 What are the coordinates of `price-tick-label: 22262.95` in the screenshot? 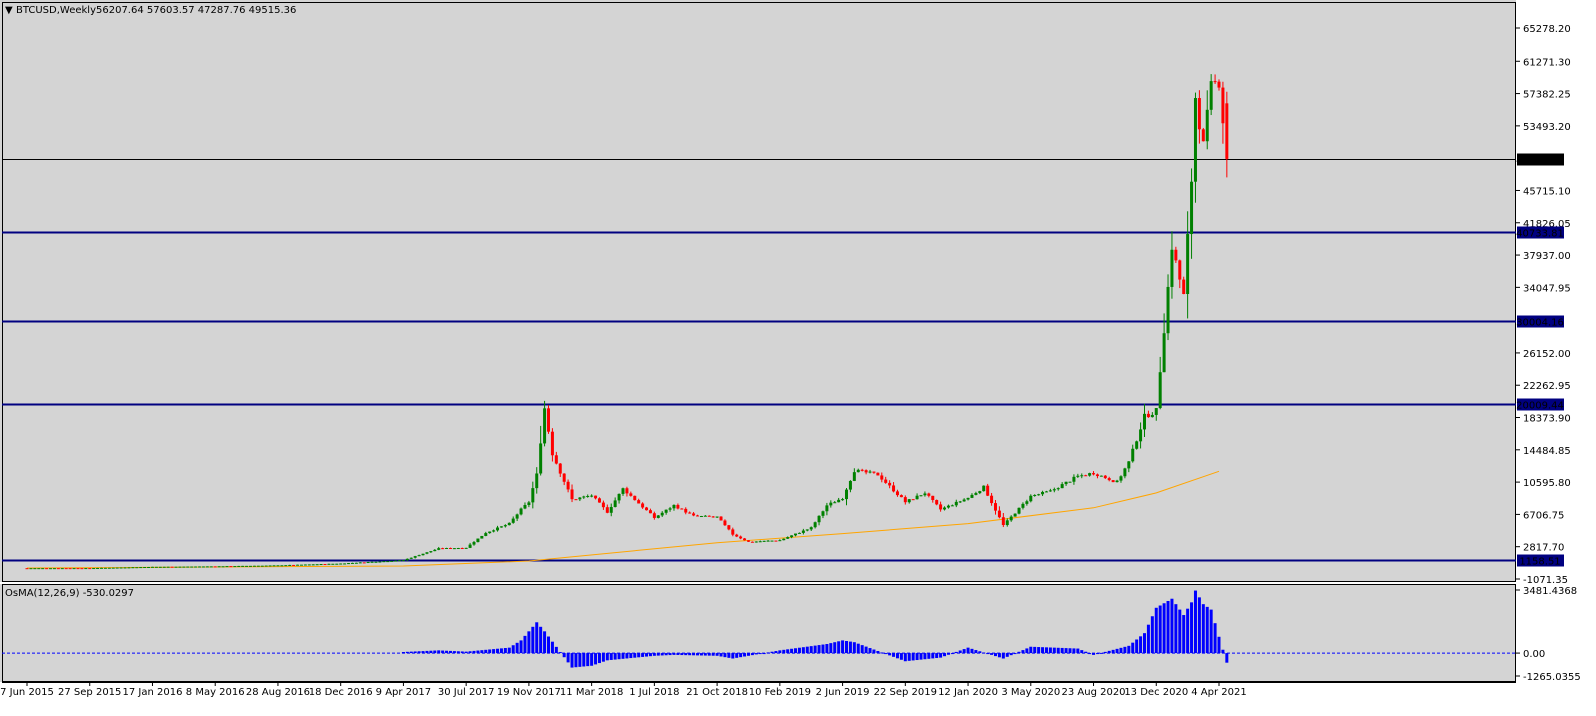 It's located at (1547, 386).